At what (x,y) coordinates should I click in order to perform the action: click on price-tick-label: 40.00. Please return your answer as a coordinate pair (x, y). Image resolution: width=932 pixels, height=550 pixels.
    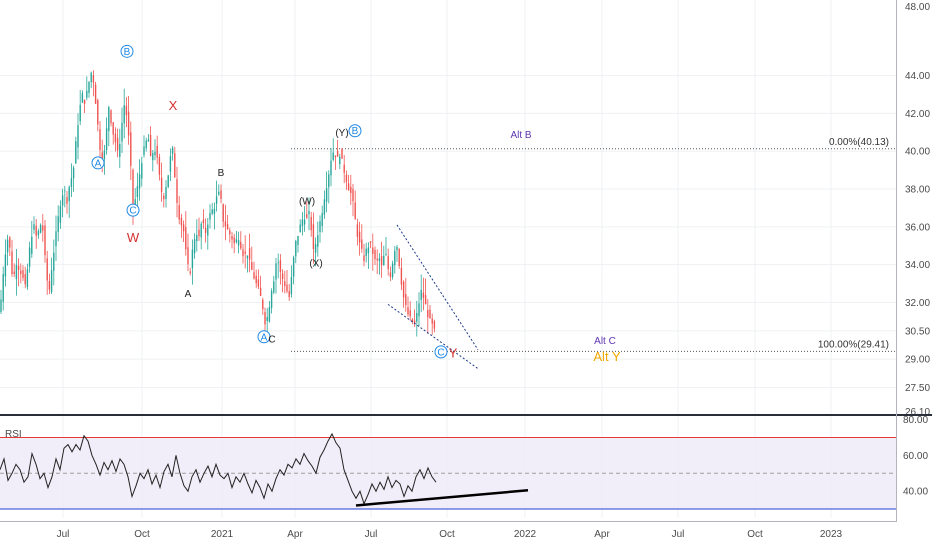
    Looking at the image, I should click on (917, 152).